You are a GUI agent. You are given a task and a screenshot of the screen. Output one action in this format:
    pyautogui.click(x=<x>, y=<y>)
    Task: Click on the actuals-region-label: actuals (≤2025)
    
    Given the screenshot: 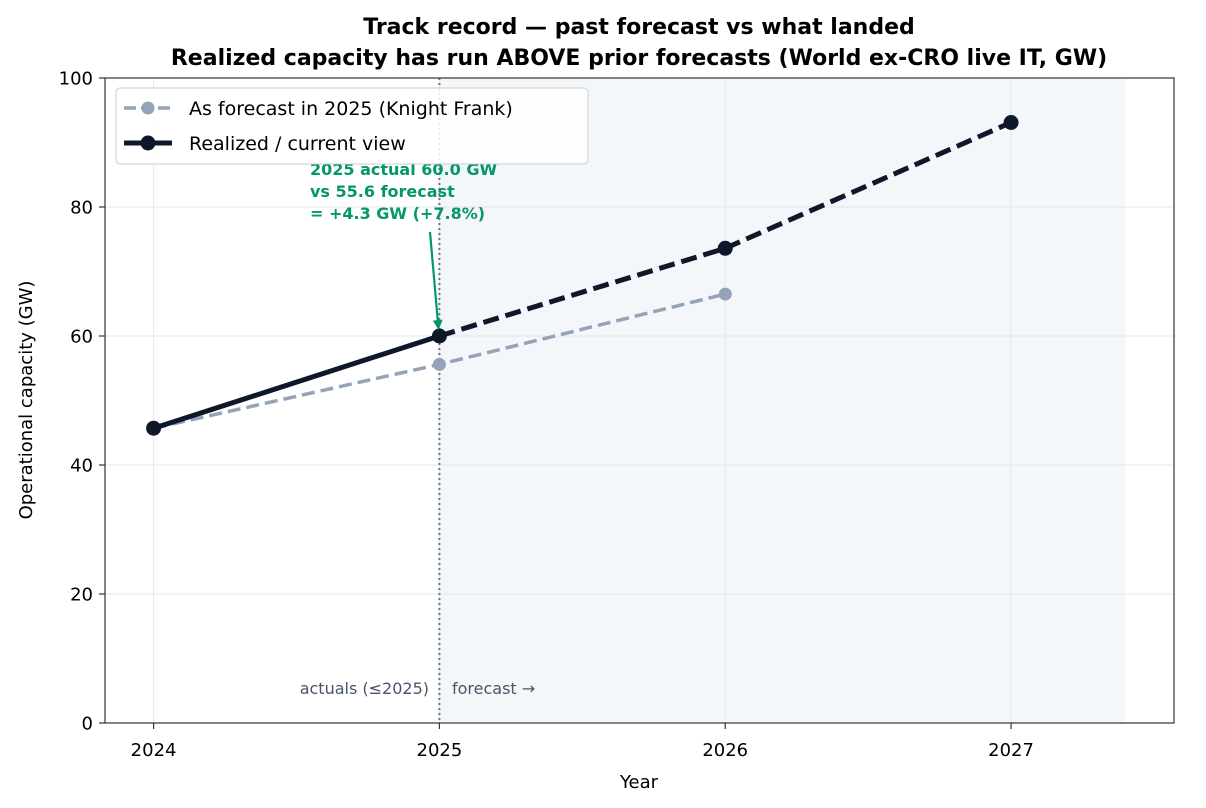 What is the action you would take?
    pyautogui.click(x=364, y=688)
    